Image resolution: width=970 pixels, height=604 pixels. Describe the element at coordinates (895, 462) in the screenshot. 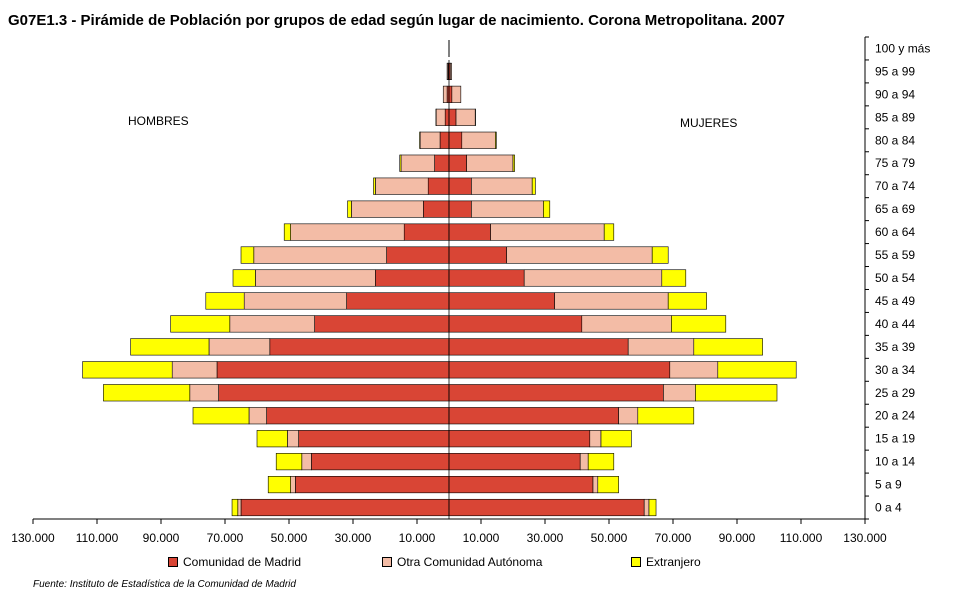

I see `category-label: 10 a 14` at that location.